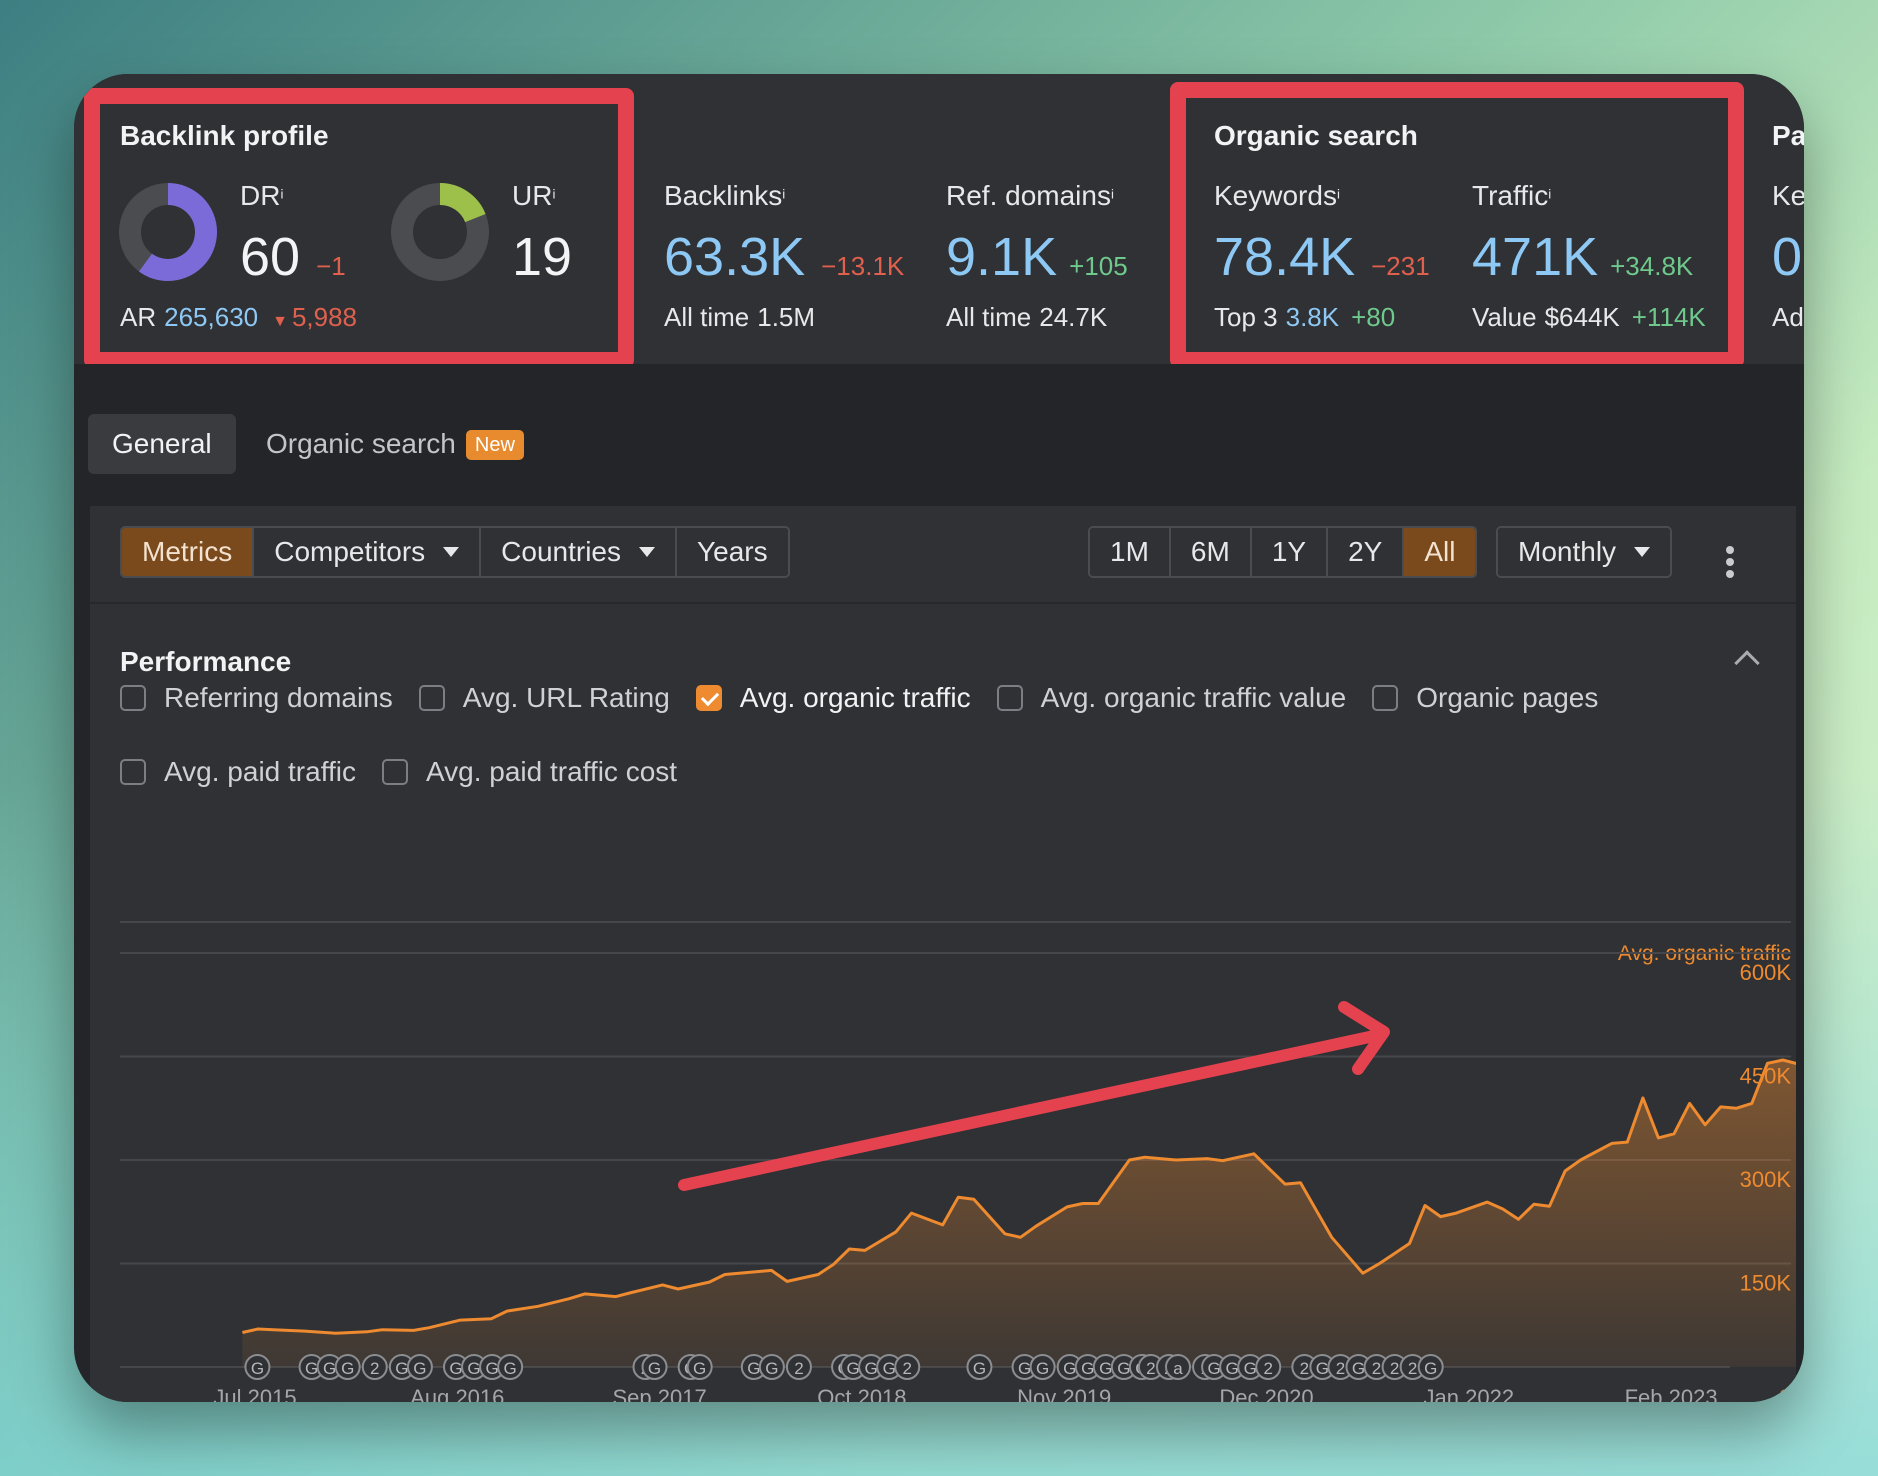  Describe the element at coordinates (494, 445) in the screenshot. I see `new-badge: New` at that location.